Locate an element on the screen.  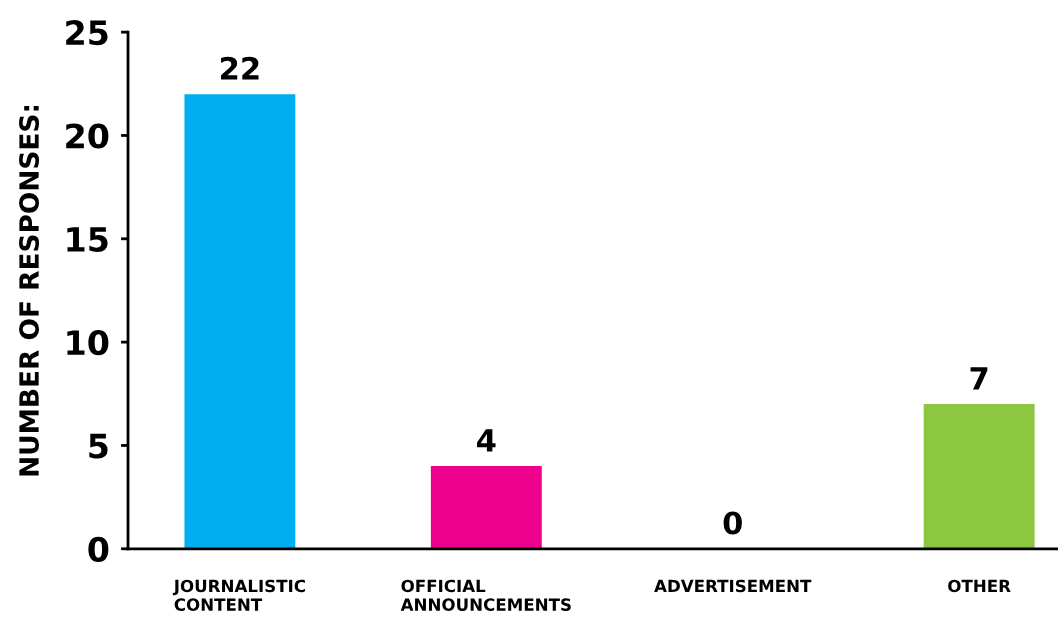
data-label: 7 is located at coordinates (979, 378).